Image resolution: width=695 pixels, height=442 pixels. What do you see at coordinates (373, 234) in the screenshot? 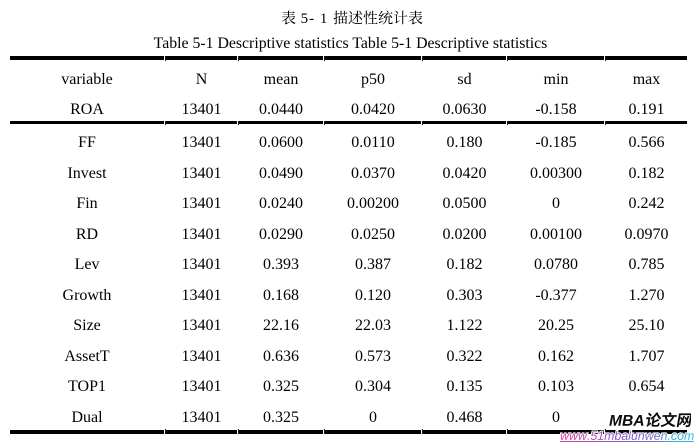
I see `value-cell: 0.0250` at bounding box center [373, 234].